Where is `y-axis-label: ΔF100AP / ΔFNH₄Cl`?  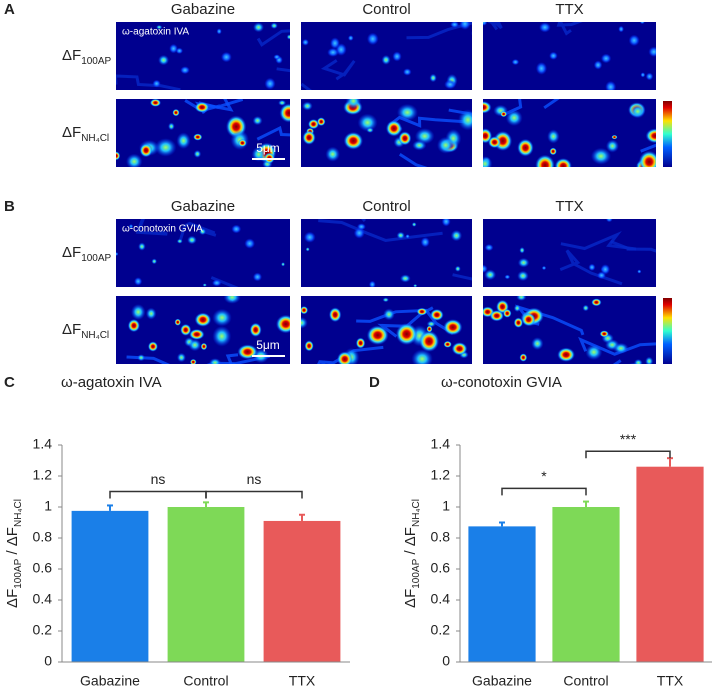
y-axis-label: ΔF100AP / ΔFNH₄Cl is located at coordinates (14, 553).